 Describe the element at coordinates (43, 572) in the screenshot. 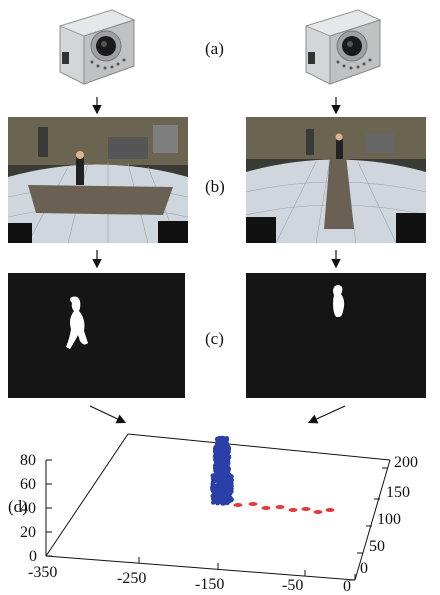

I see `x-tick-label: -350` at that location.